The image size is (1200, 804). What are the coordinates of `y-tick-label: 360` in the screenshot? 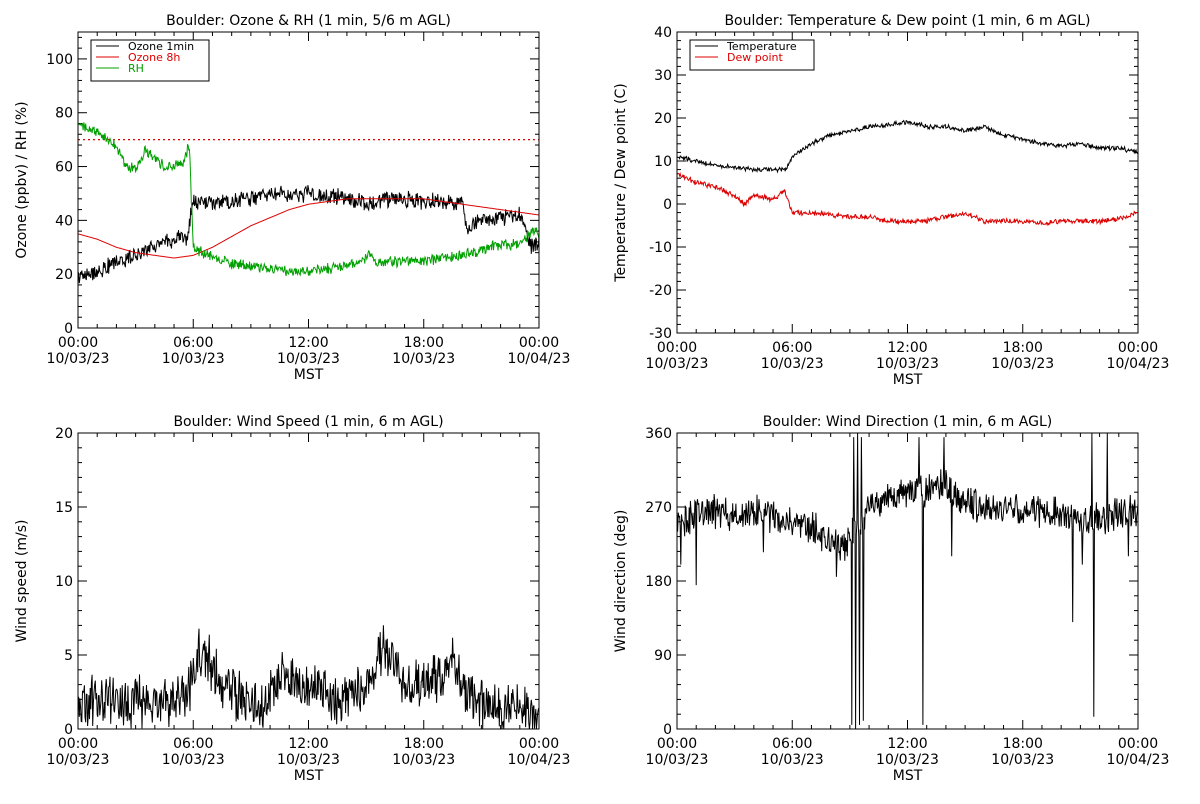 It's located at (658, 434).